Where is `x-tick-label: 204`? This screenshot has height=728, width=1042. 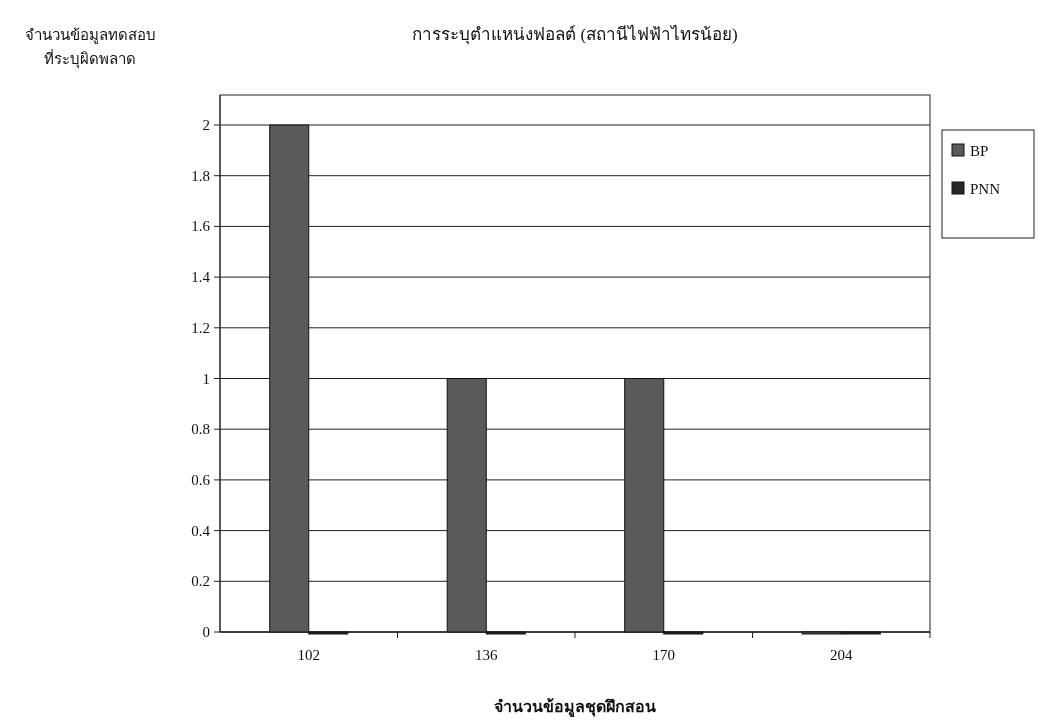 x-tick-label: 204 is located at coordinates (841, 655).